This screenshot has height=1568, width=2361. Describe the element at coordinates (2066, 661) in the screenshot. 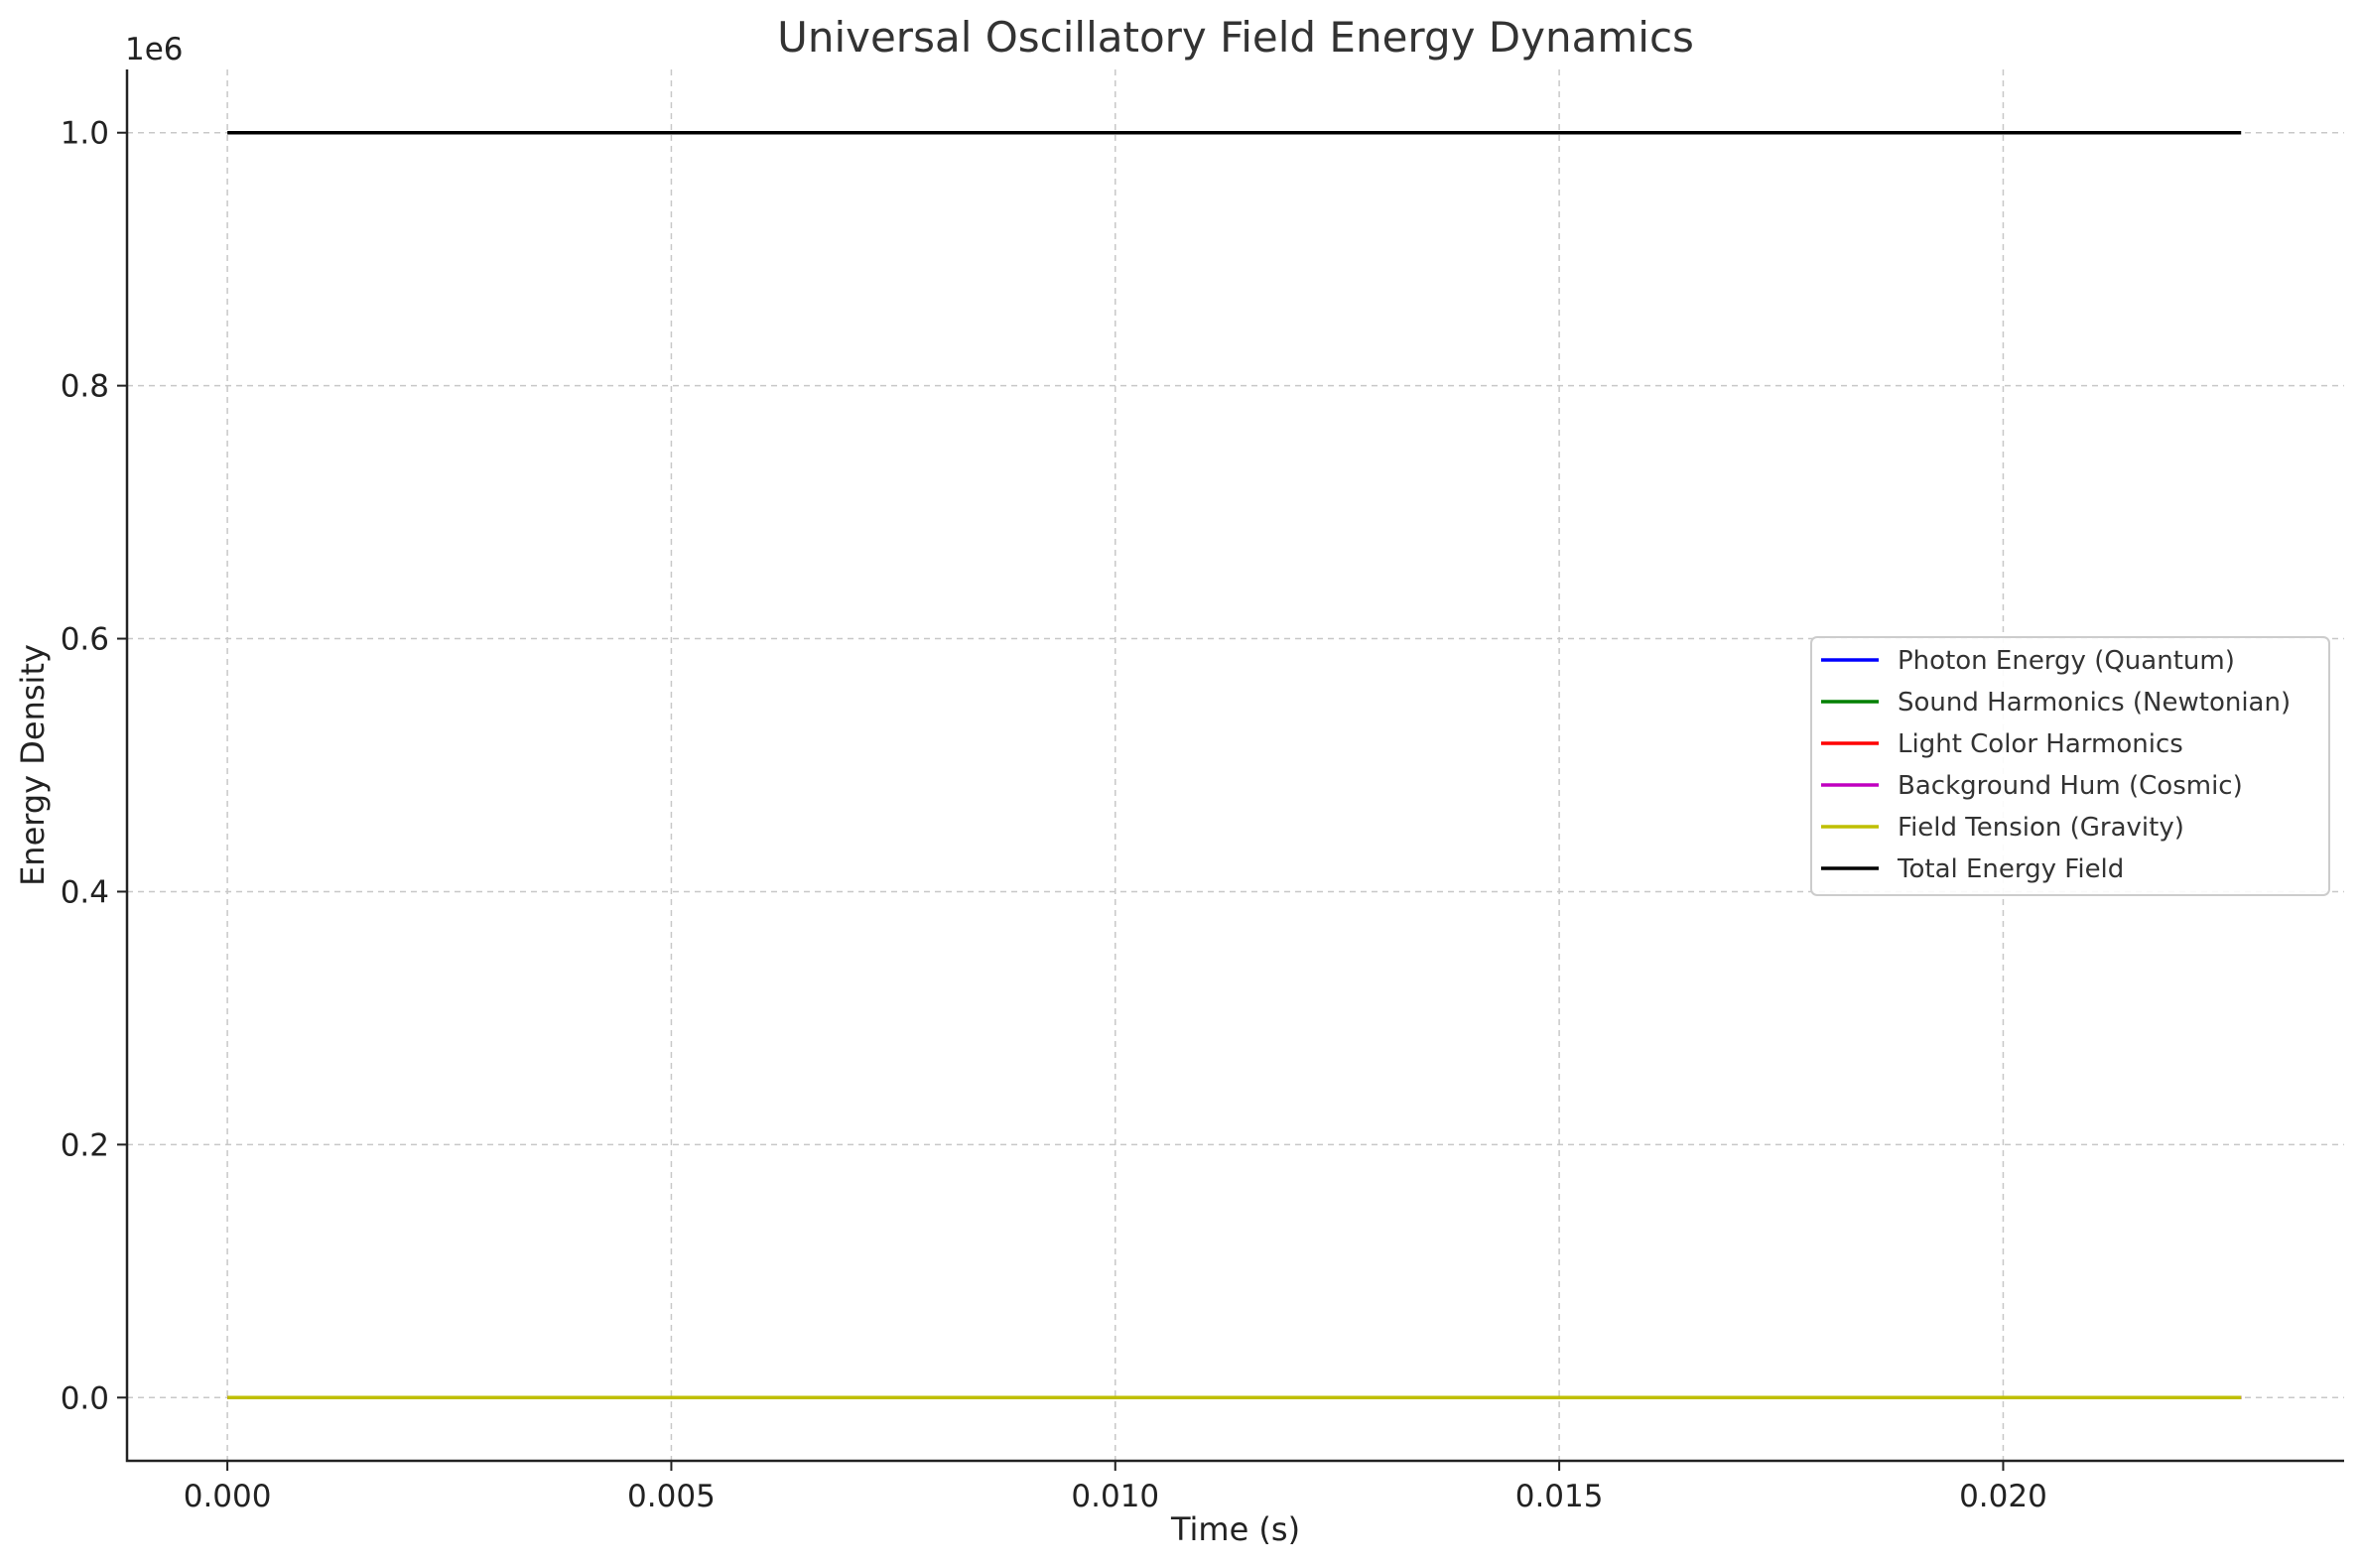

I see `legend-label: Photon Energy (Quantum)` at that location.